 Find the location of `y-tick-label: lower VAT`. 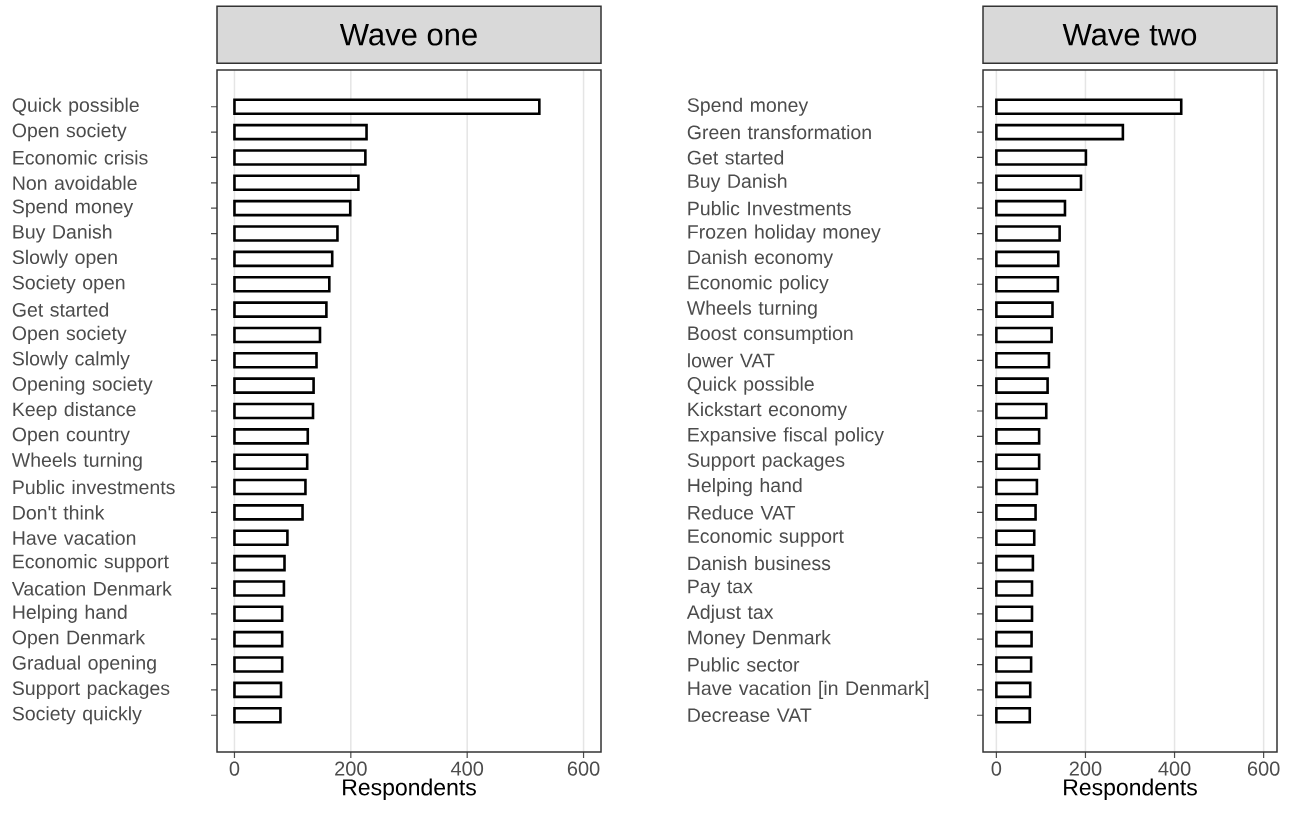

y-tick-label: lower VAT is located at coordinates (731, 360).